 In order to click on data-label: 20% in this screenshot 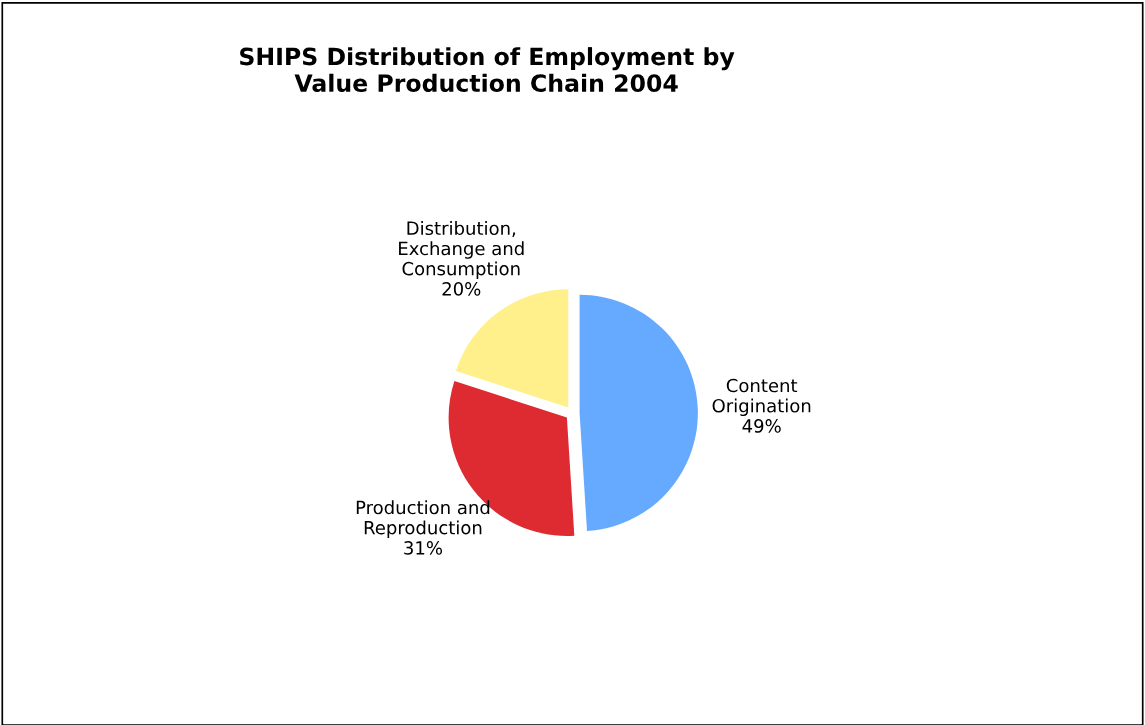, I will do `click(461, 289)`.